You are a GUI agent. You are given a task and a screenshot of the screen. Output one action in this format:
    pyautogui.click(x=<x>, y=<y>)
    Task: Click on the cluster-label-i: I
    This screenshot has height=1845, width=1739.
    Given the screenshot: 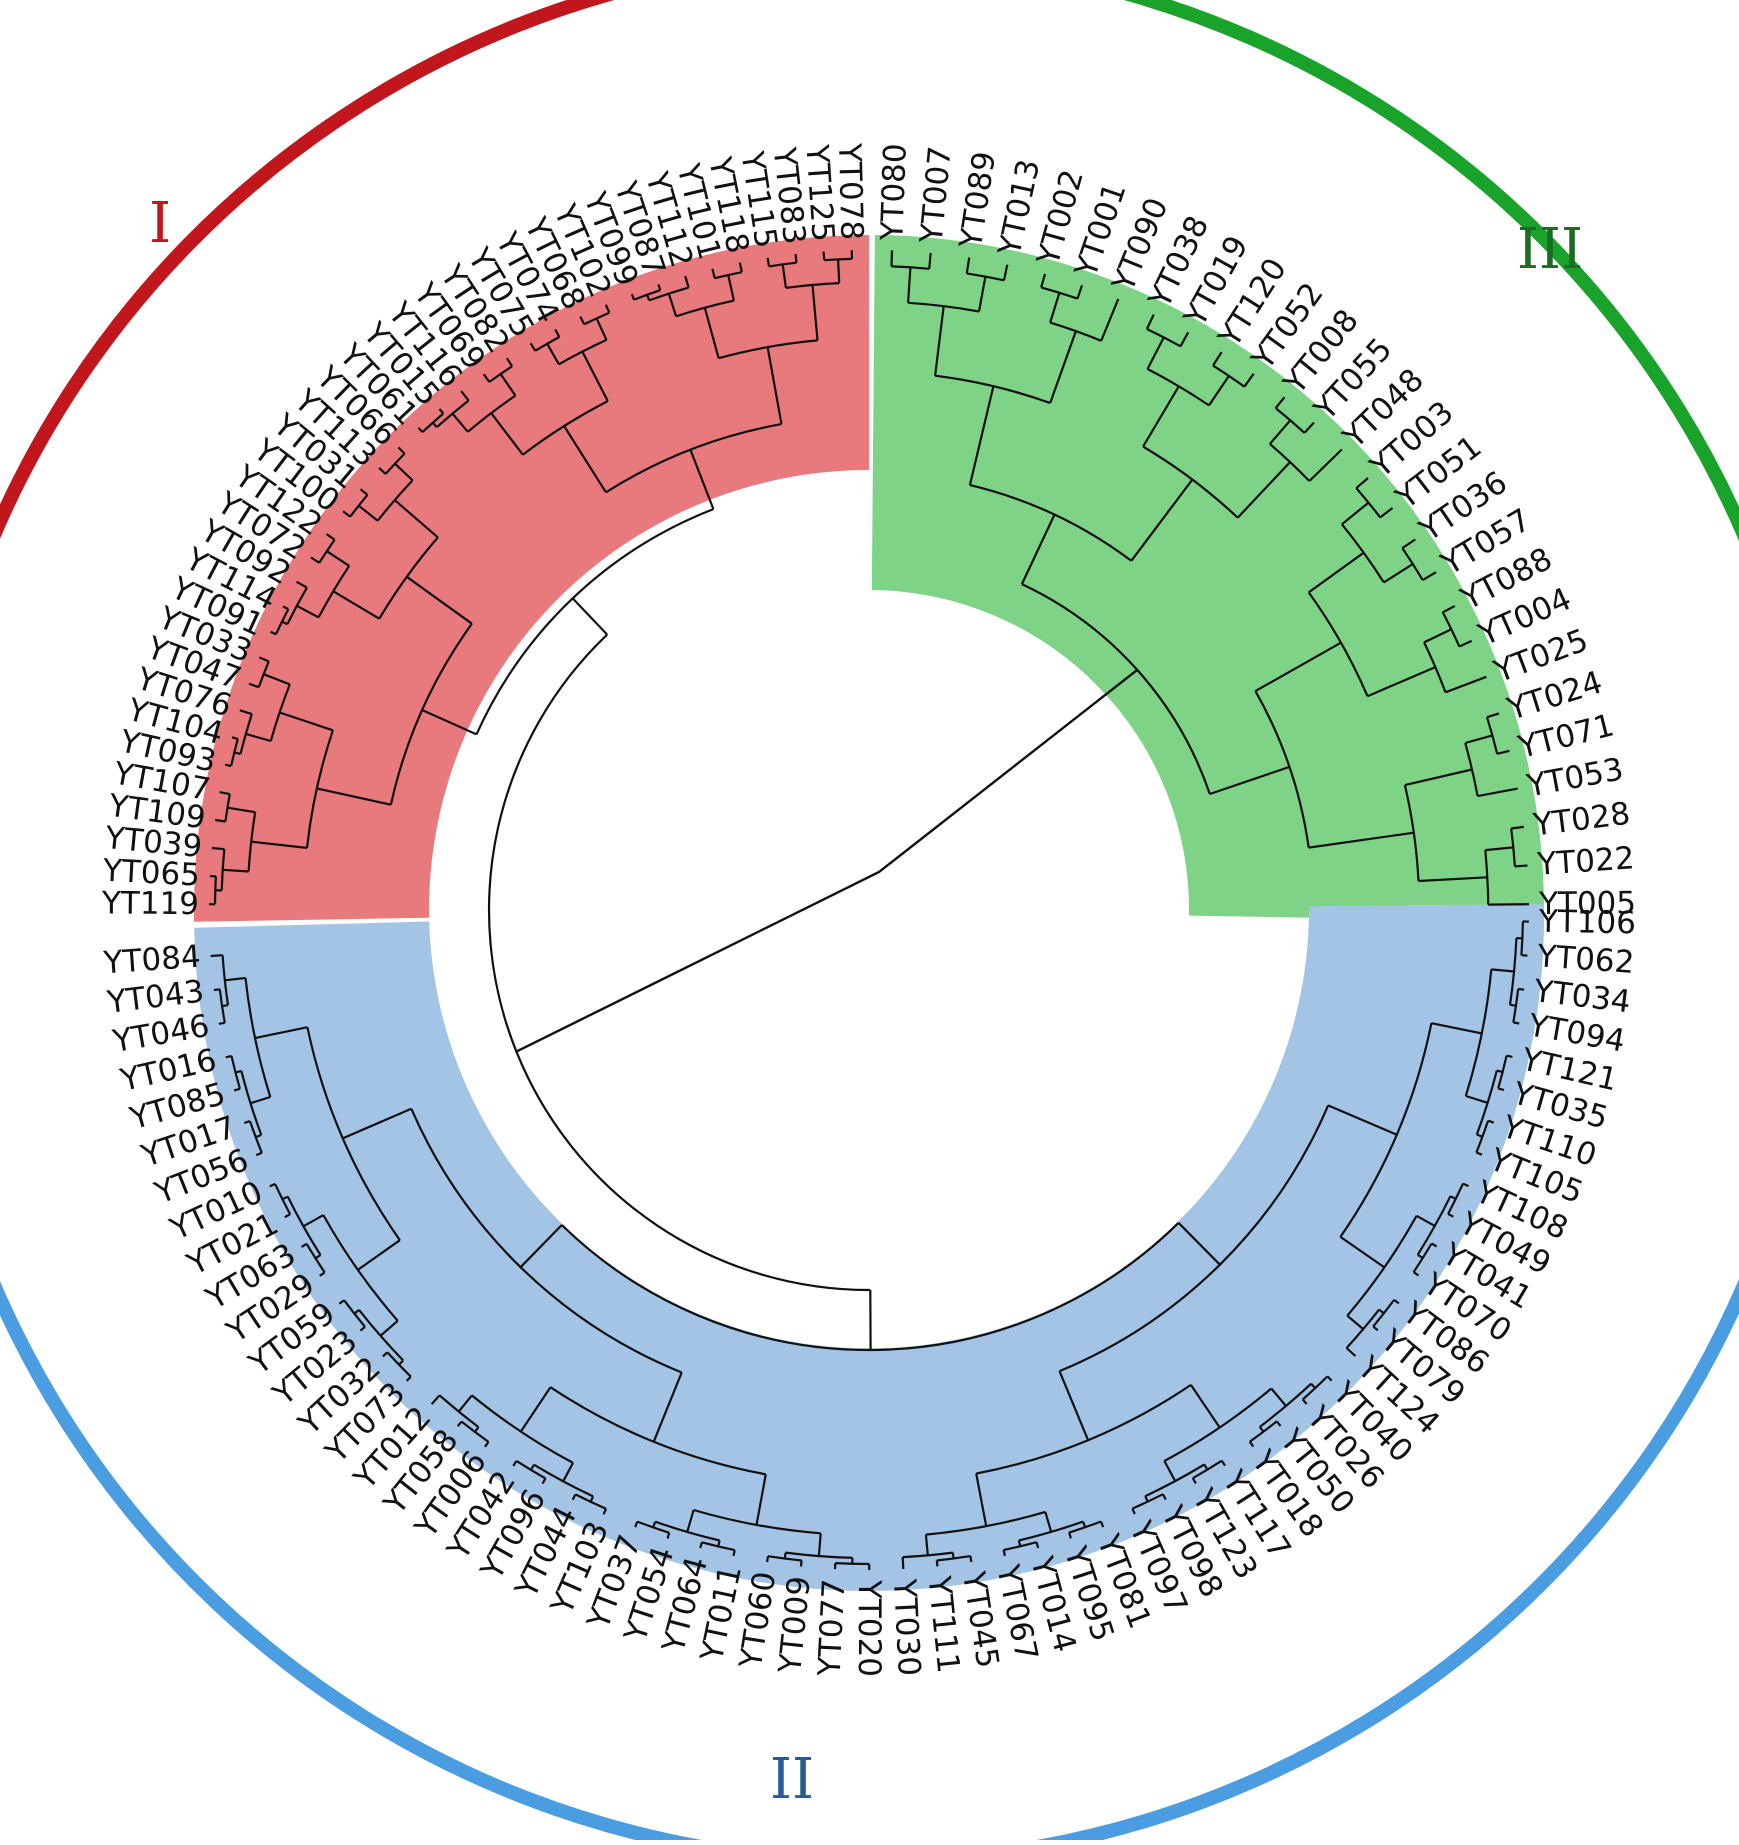 What is the action you would take?
    pyautogui.click(x=160, y=223)
    